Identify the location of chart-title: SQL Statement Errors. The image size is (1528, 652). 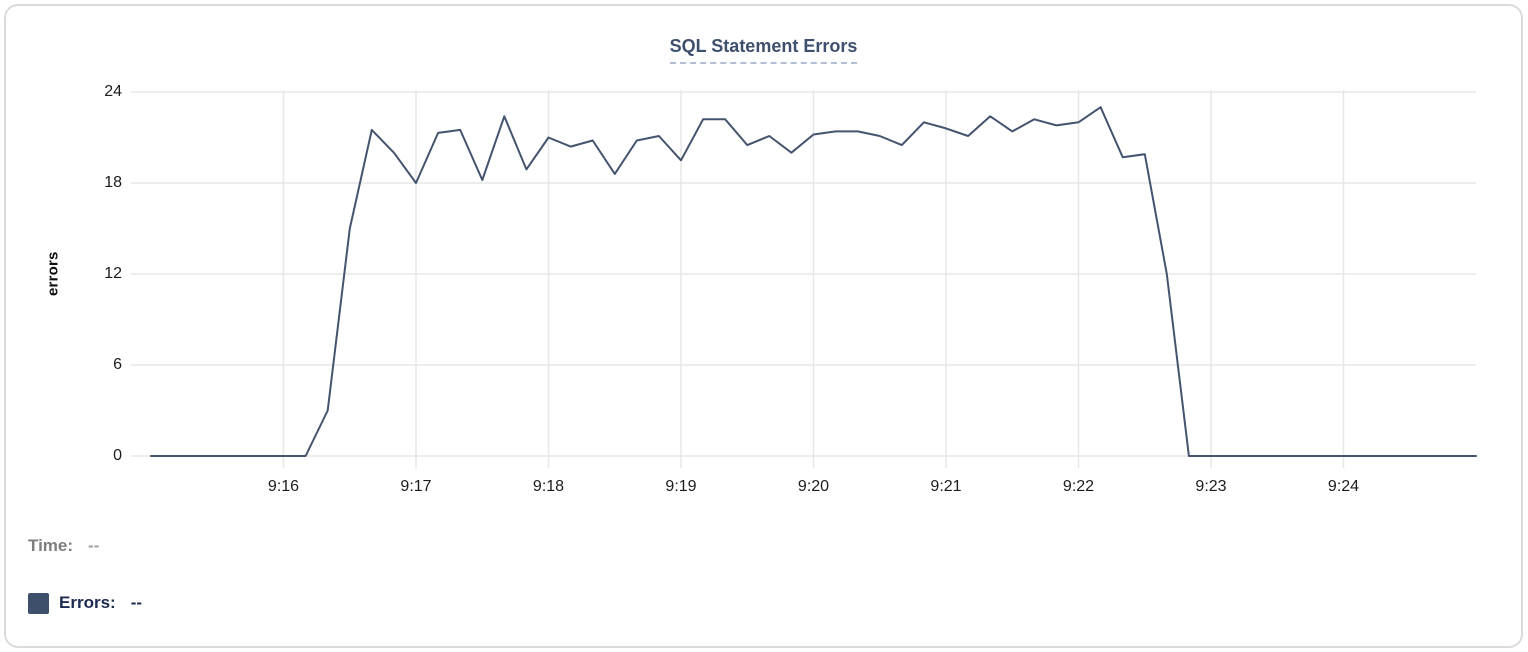
(763, 50).